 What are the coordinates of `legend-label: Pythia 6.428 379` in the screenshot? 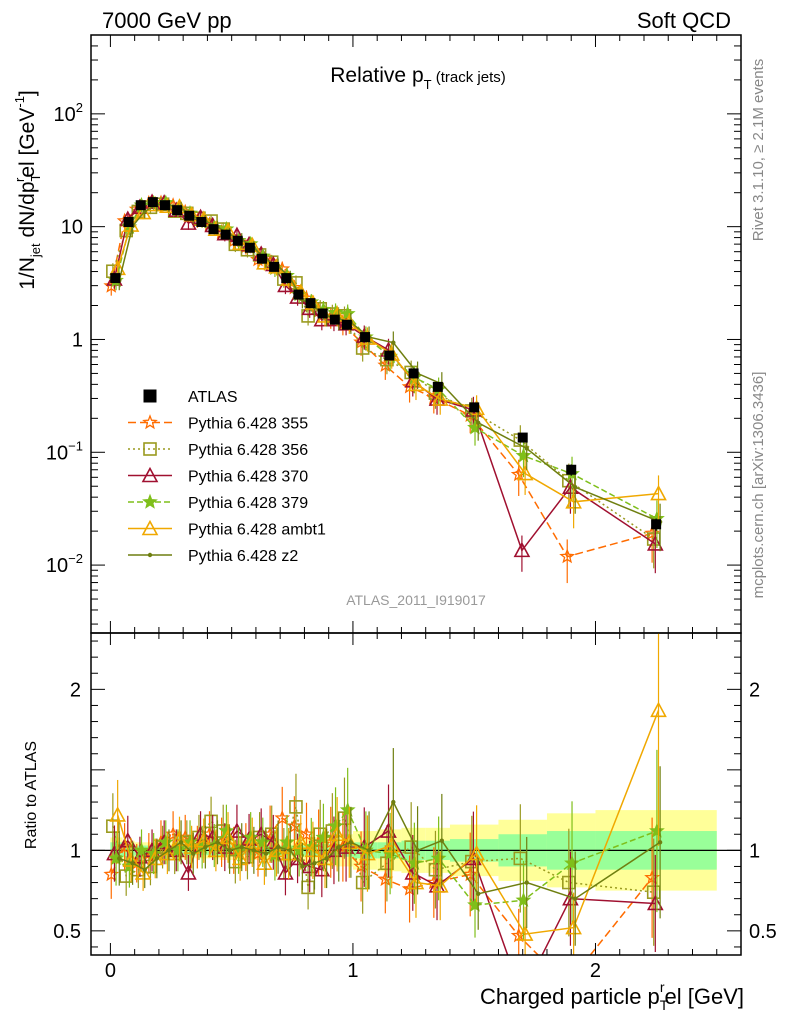 It's located at (248, 503).